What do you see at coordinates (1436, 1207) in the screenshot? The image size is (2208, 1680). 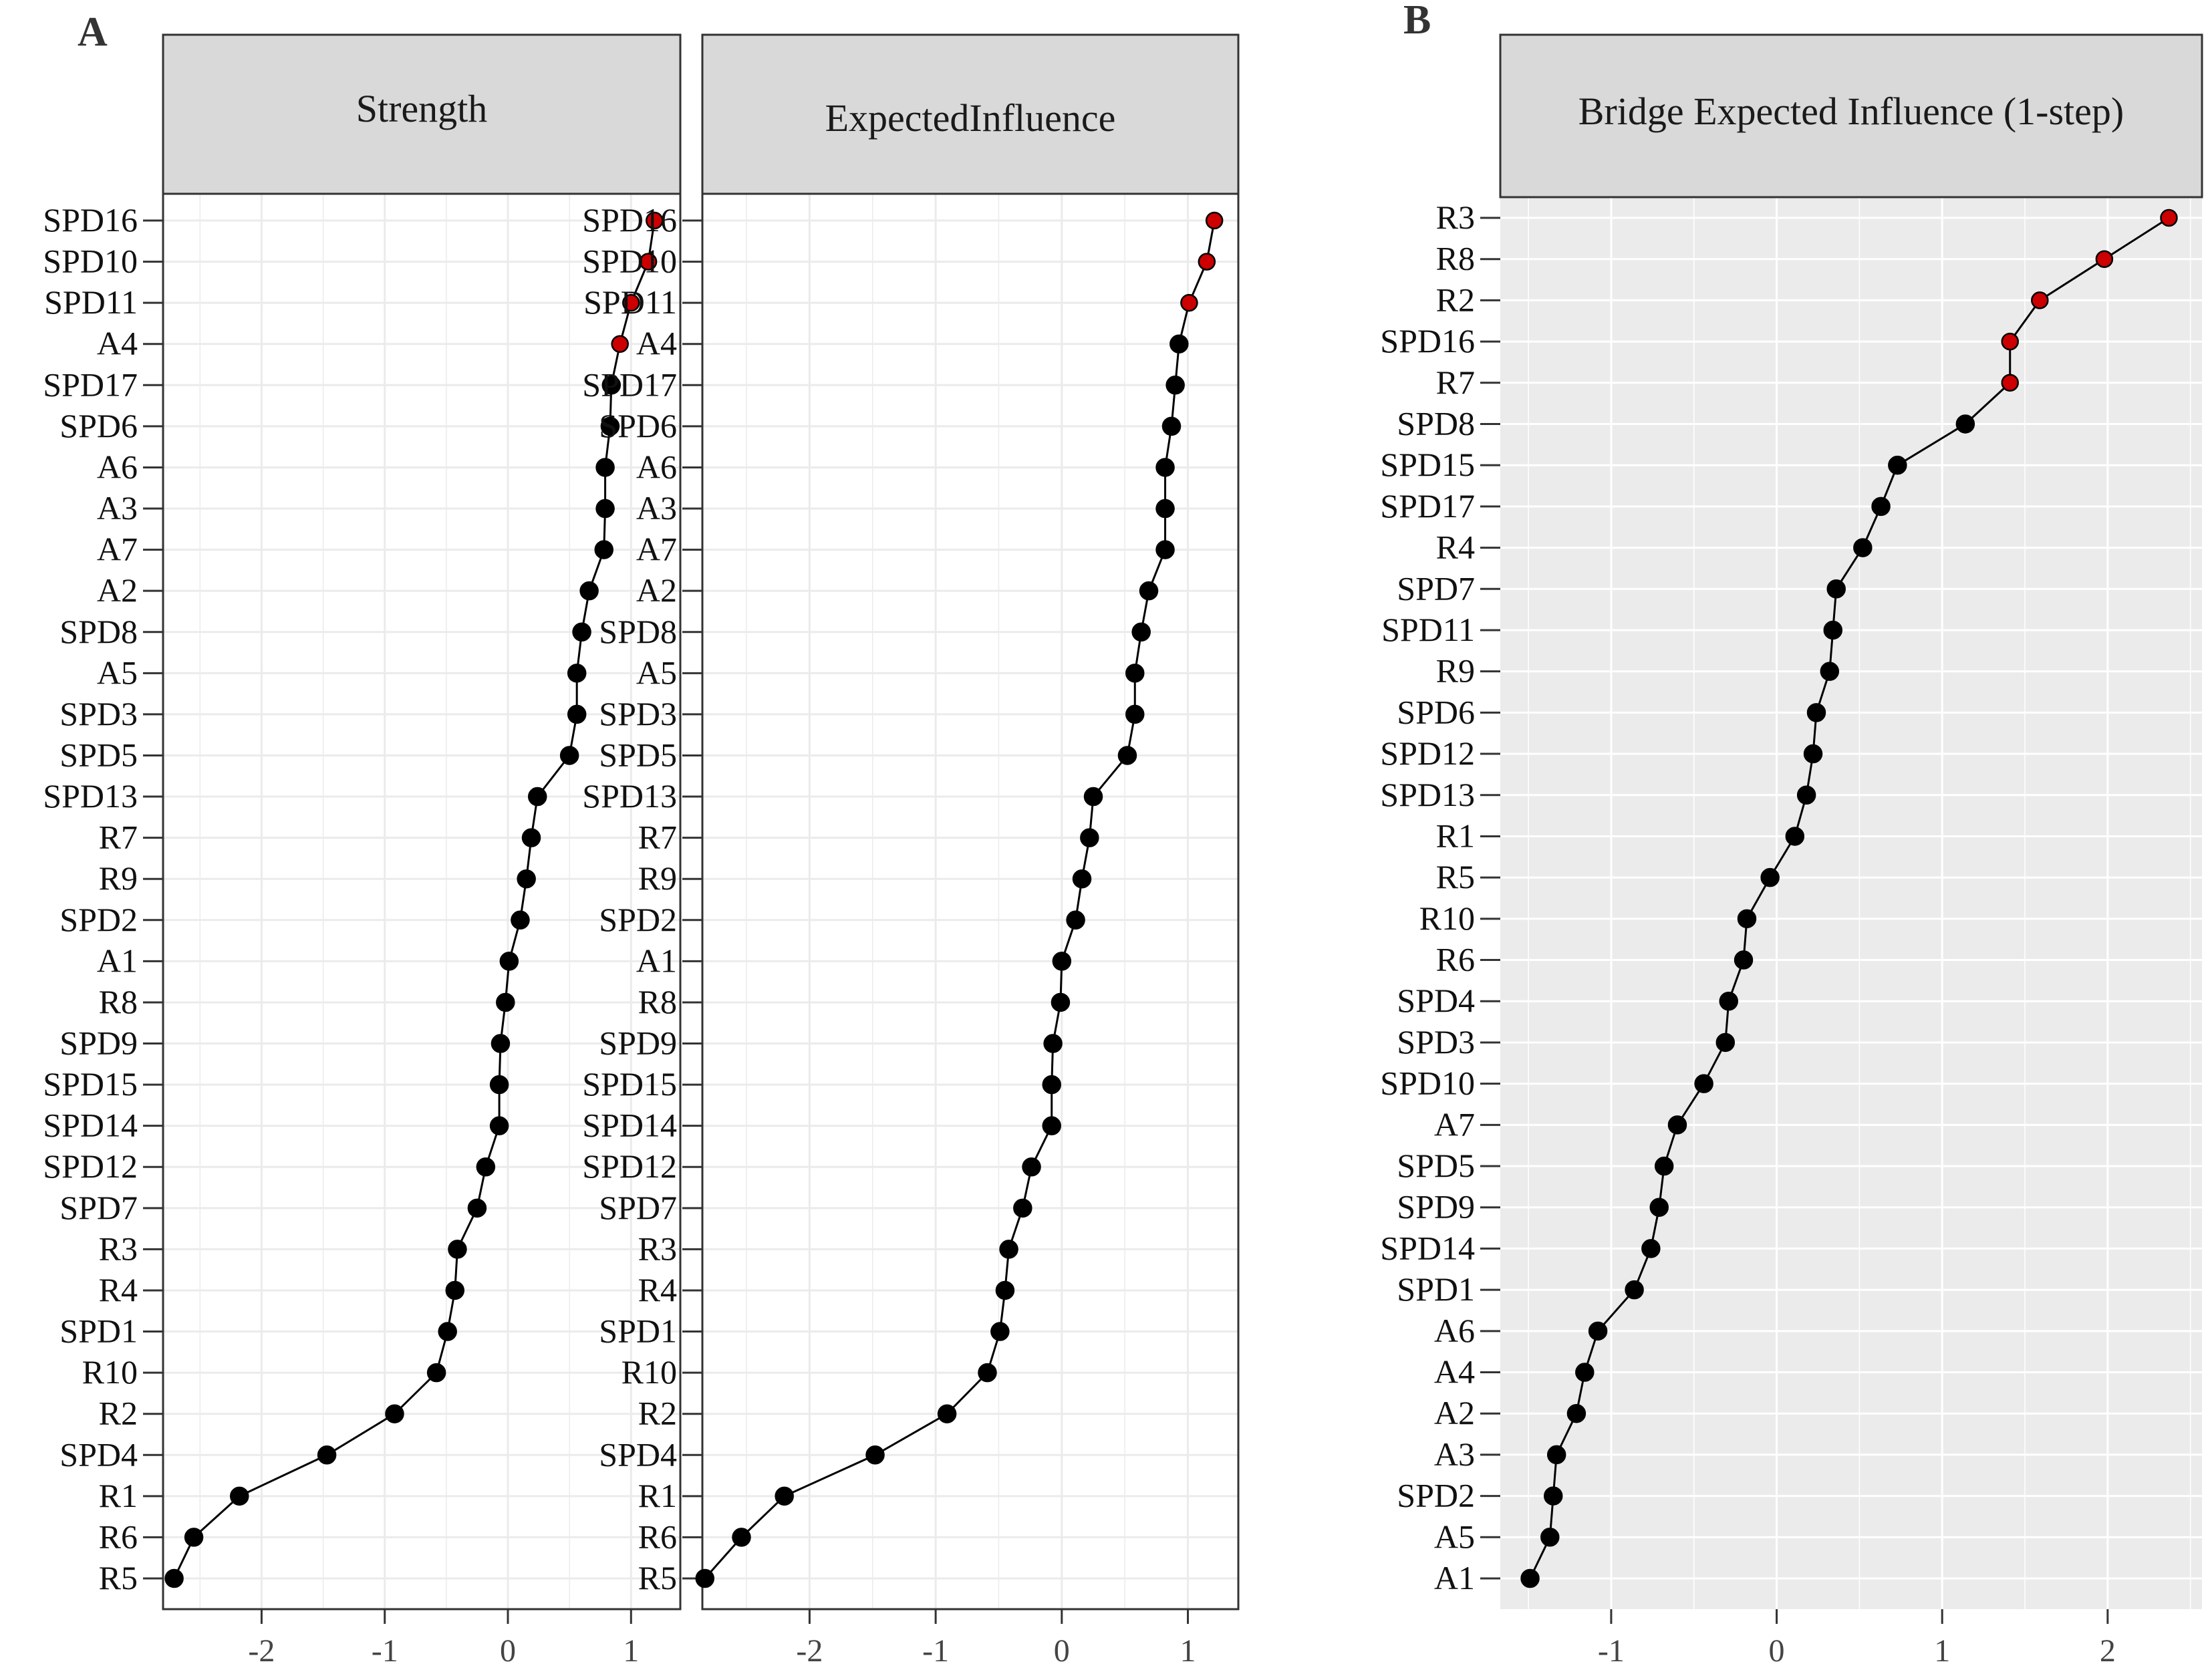 I see `y-tick-label: SPD9` at bounding box center [1436, 1207].